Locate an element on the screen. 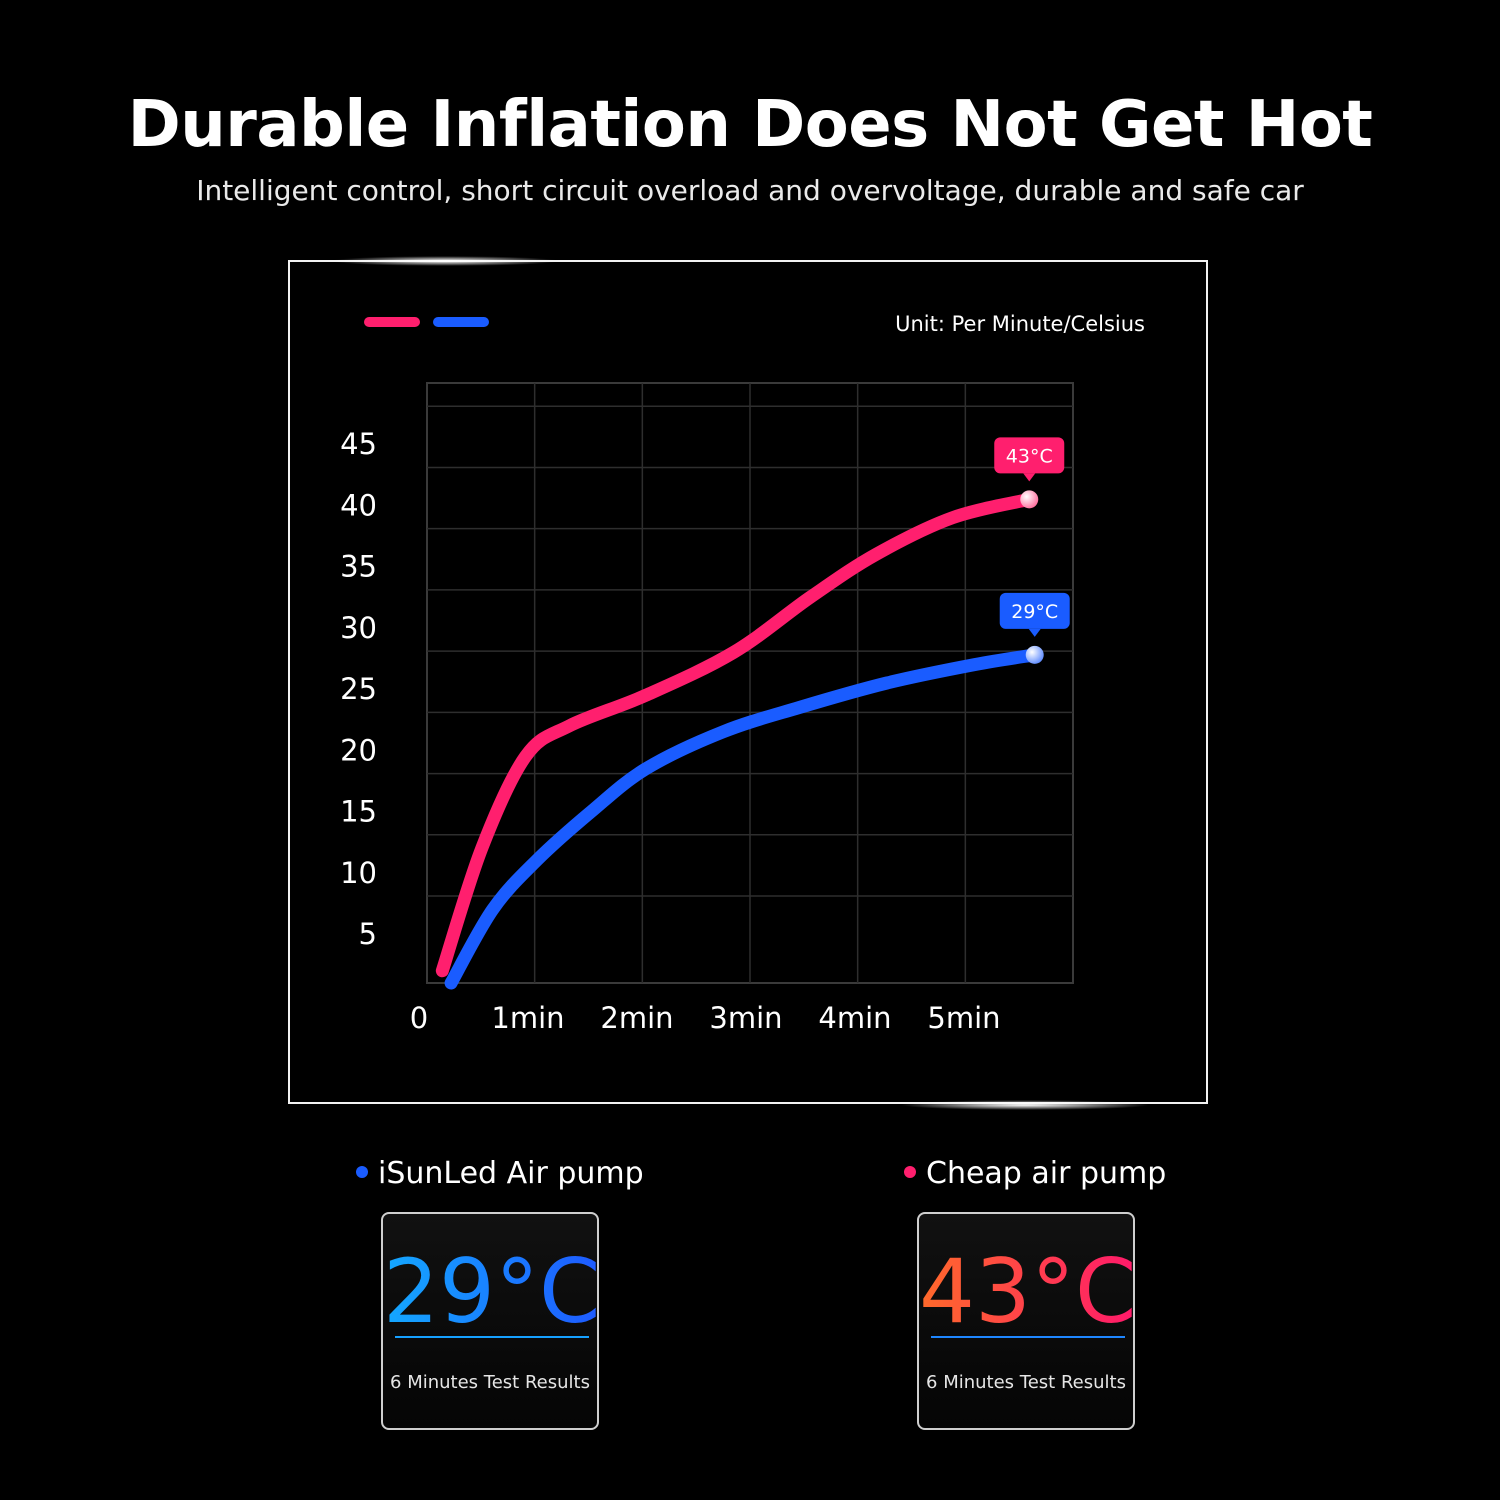 The width and height of the screenshot is (1500, 1500). unit-label: Unit: Per Minute/Celsius is located at coordinates (1020, 324).